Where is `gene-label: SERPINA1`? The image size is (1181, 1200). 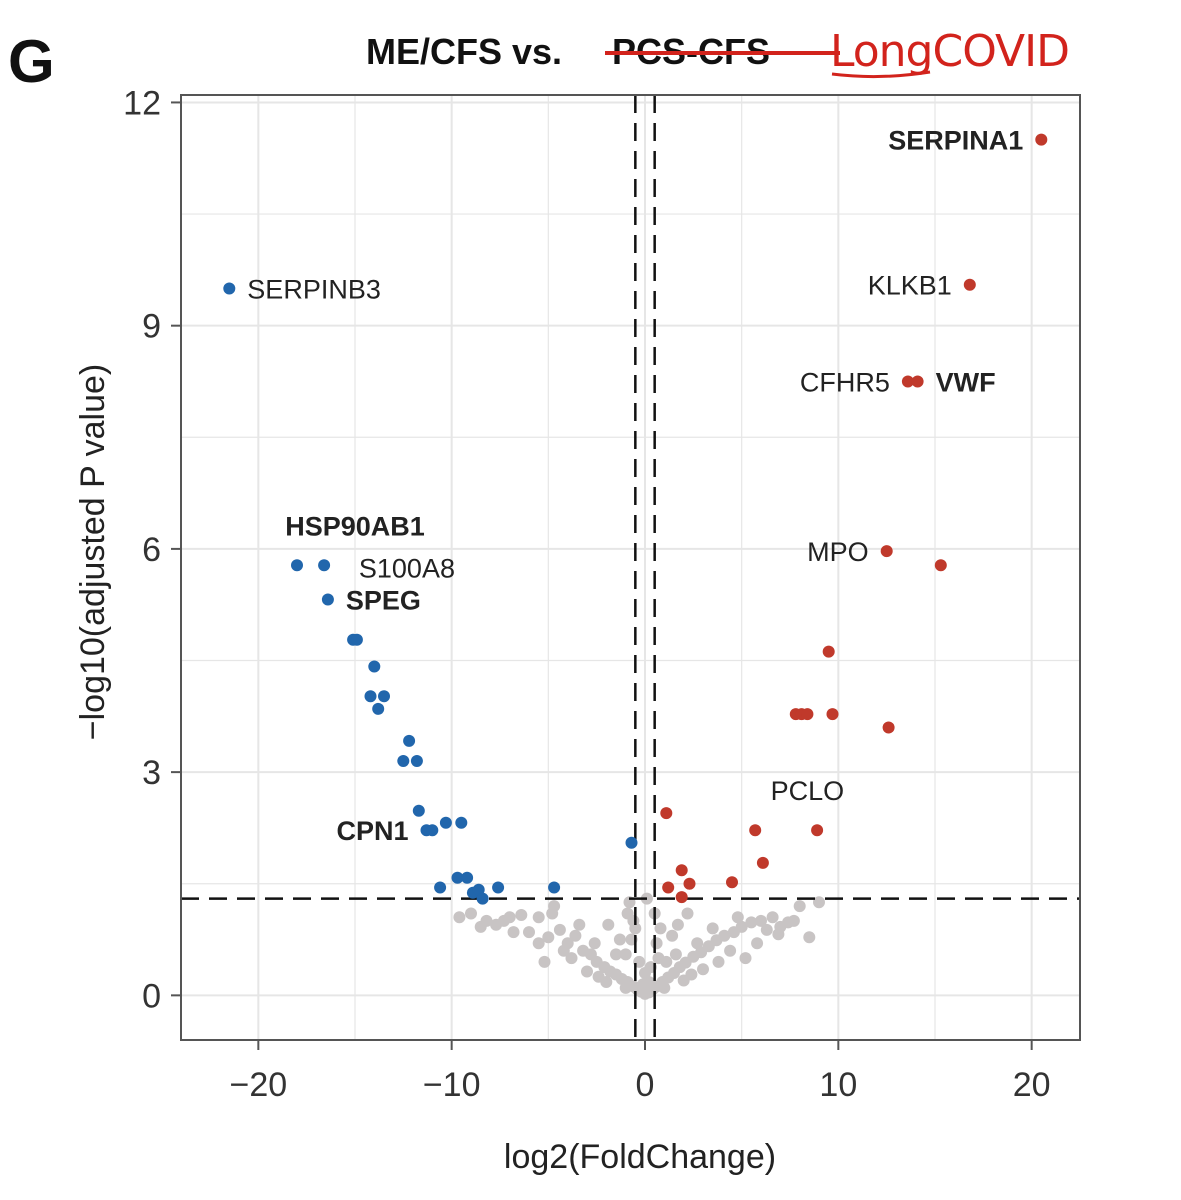 gene-label: SERPINA1 is located at coordinates (955, 141).